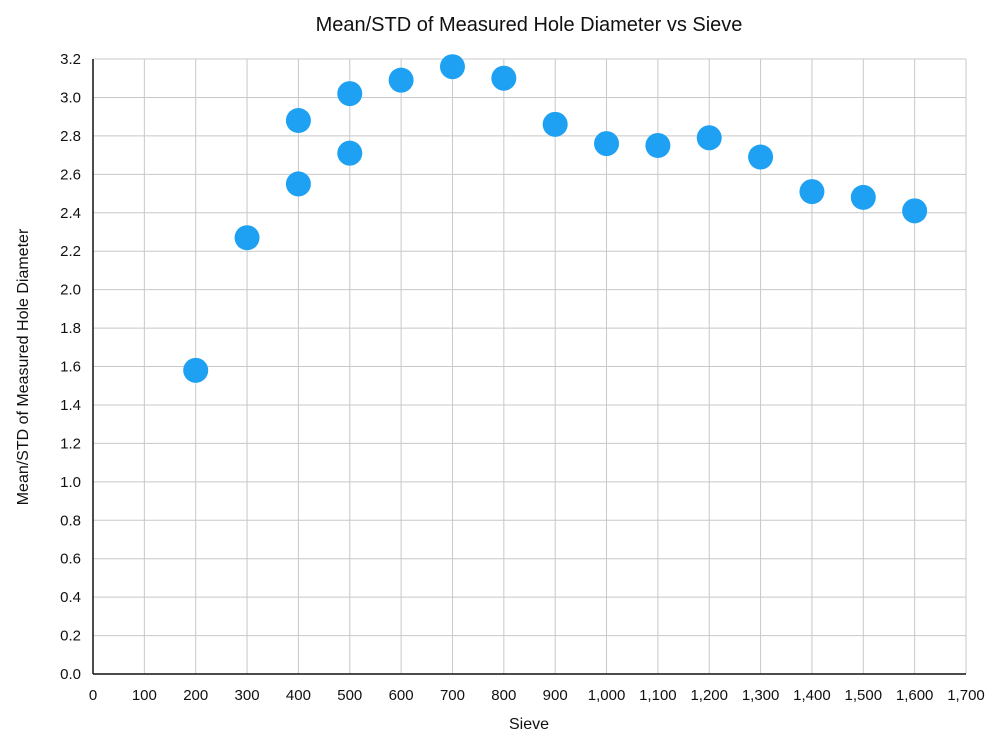  Describe the element at coordinates (349, 695) in the screenshot. I see `x-tick-label: 500` at that location.